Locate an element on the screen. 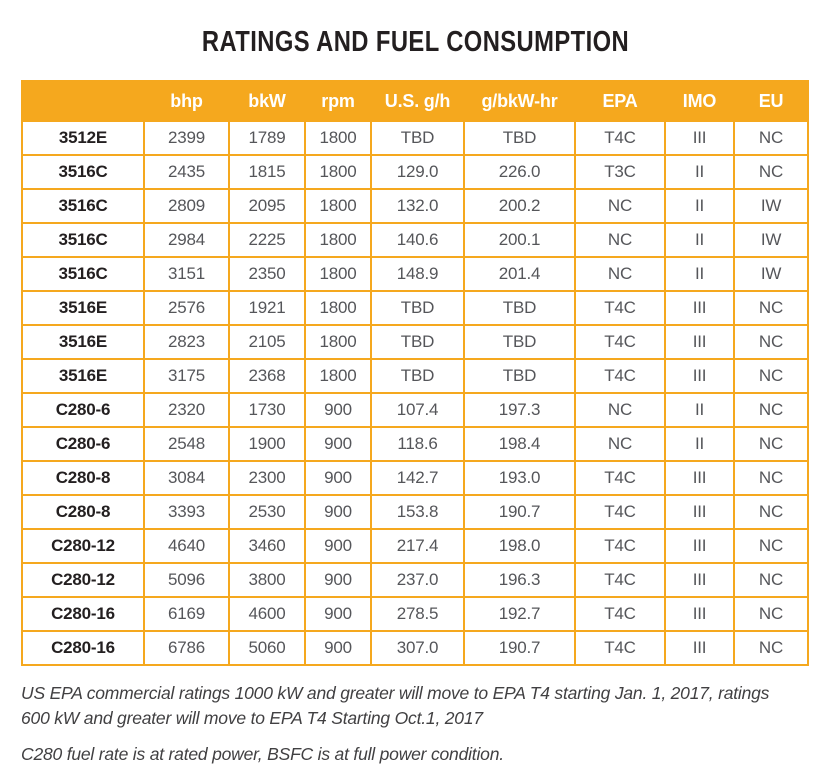 The width and height of the screenshot is (830, 772). column-header-eu: EU is located at coordinates (771, 101).